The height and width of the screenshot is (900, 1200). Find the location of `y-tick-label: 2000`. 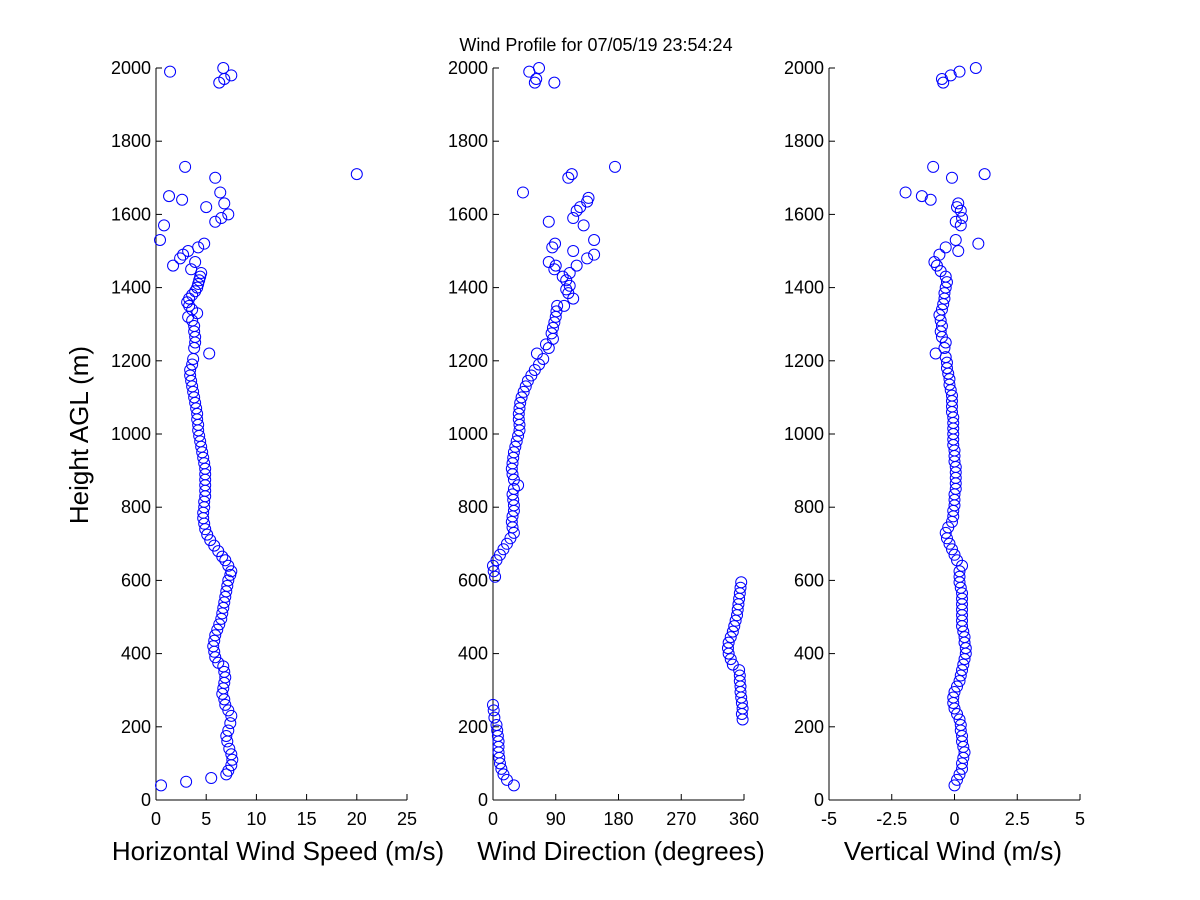

y-tick-label: 2000 is located at coordinates (804, 68).